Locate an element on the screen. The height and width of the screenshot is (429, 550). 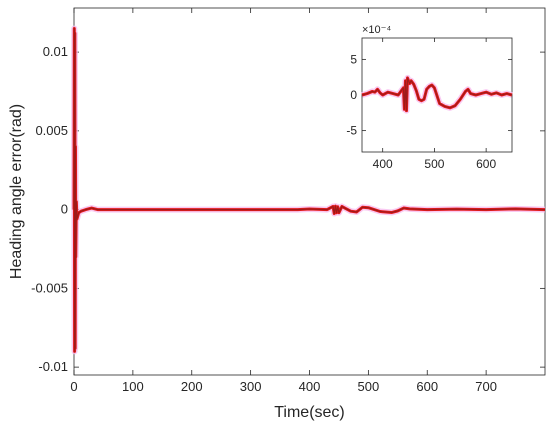
x-tick-label: 100 is located at coordinates (133, 386).